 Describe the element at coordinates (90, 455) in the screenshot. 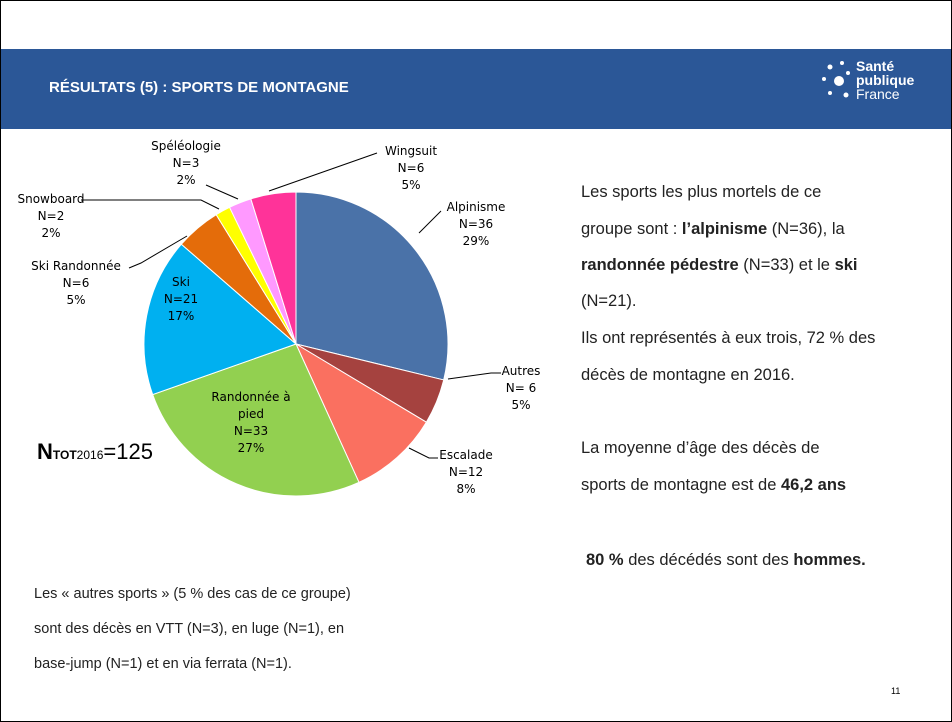

I see `total-year: 2016` at that location.